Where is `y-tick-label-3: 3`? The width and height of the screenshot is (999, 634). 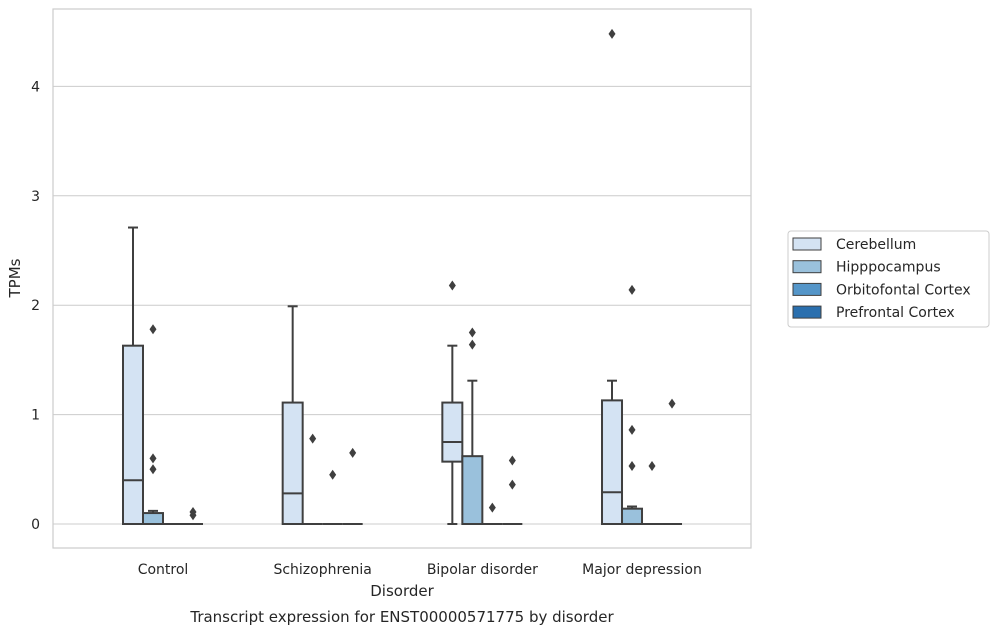 y-tick-label-3: 3 is located at coordinates (35, 197).